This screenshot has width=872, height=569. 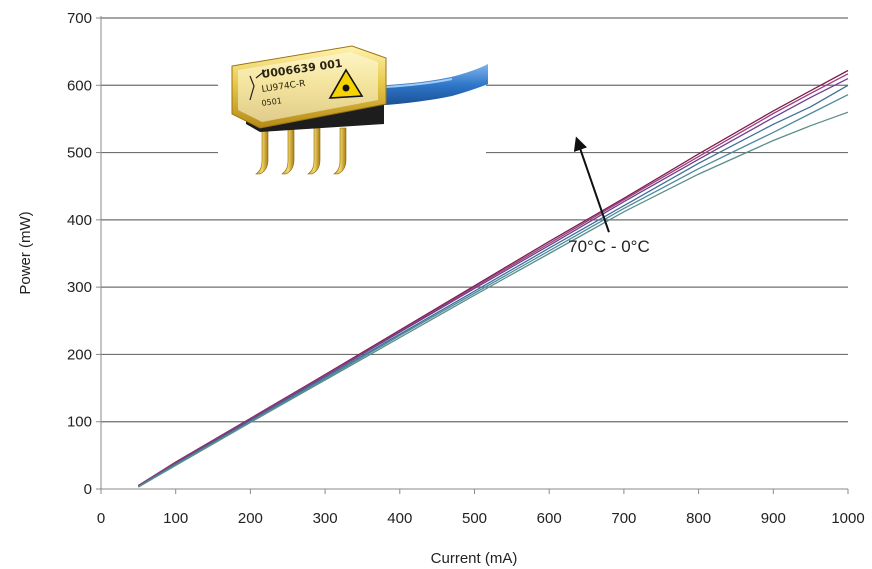 I want to click on x-tick-label-600: 600, so click(x=549, y=518).